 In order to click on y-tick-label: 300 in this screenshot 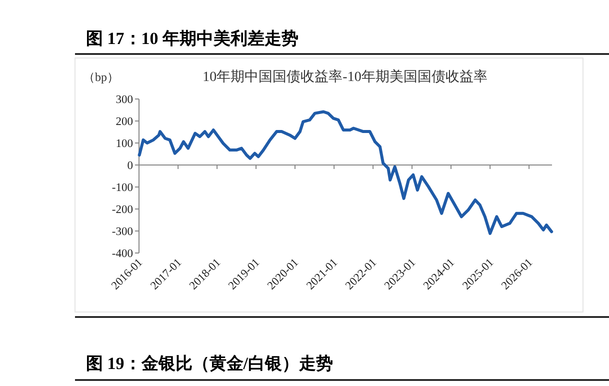, I will do `click(125, 100)`.